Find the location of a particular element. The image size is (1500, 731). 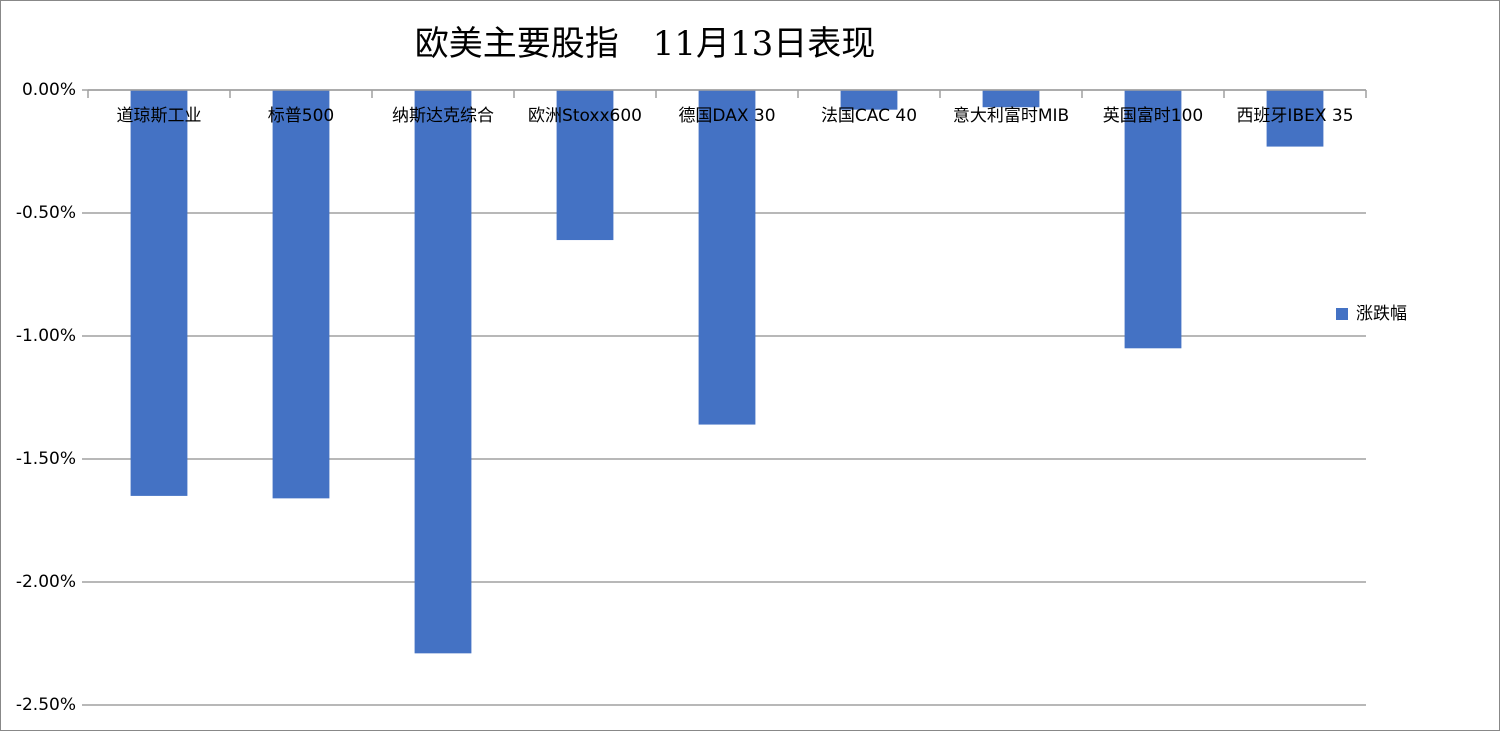

y-tick-label: -2.50% is located at coordinates (46, 705).